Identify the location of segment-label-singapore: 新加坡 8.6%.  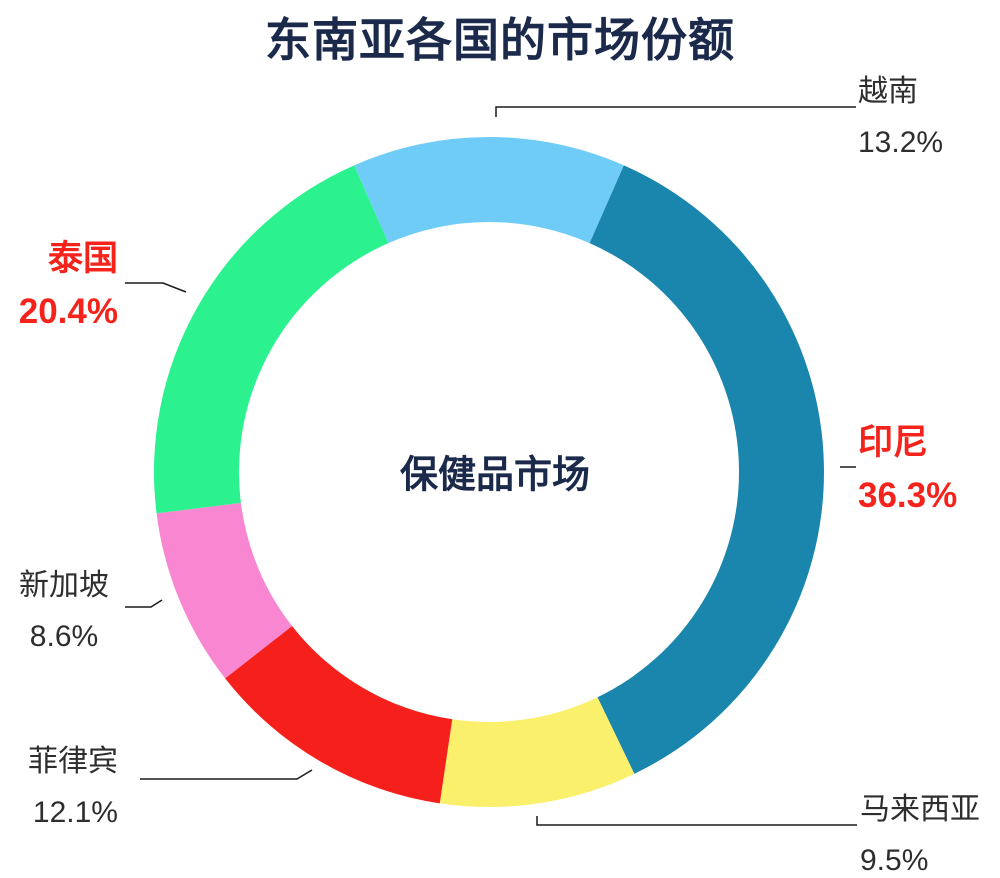
(64, 611).